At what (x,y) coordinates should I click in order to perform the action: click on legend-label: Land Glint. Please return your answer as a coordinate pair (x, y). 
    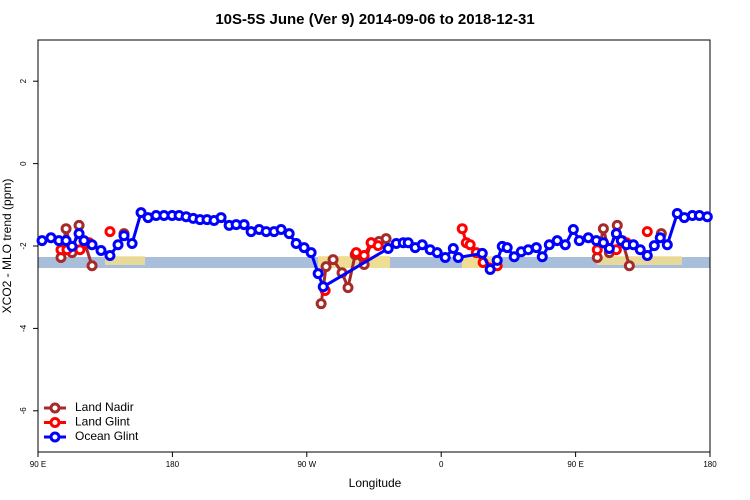
    Looking at the image, I should click on (102, 422).